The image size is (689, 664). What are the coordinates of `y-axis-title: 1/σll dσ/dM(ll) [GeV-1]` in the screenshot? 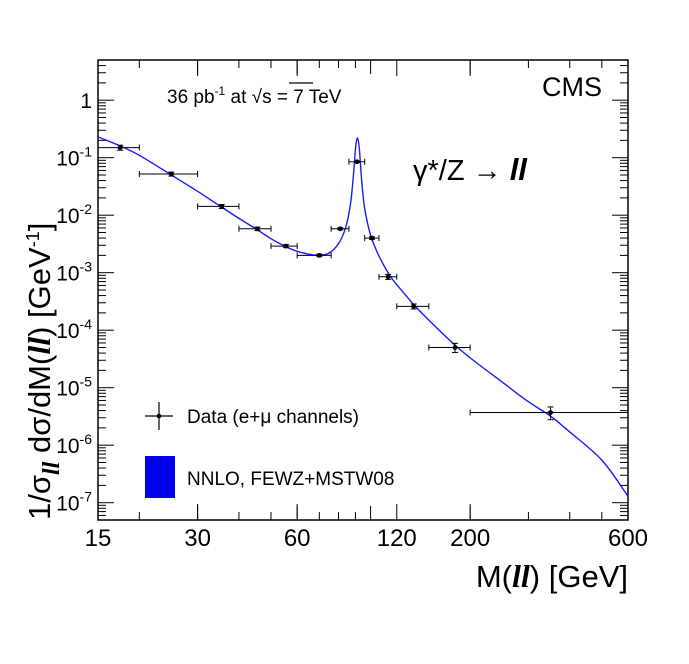 It's located at (43, 371).